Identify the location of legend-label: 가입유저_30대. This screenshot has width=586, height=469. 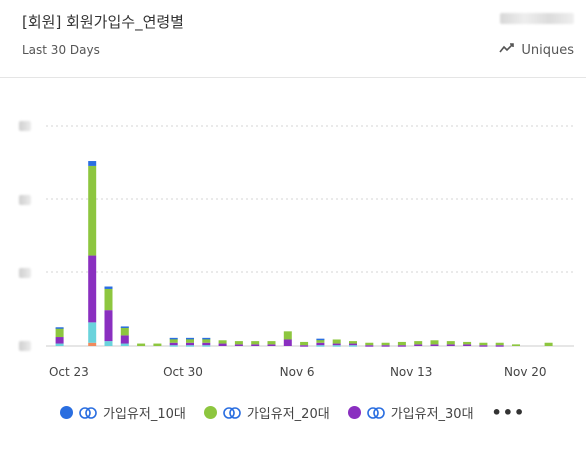
(432, 414).